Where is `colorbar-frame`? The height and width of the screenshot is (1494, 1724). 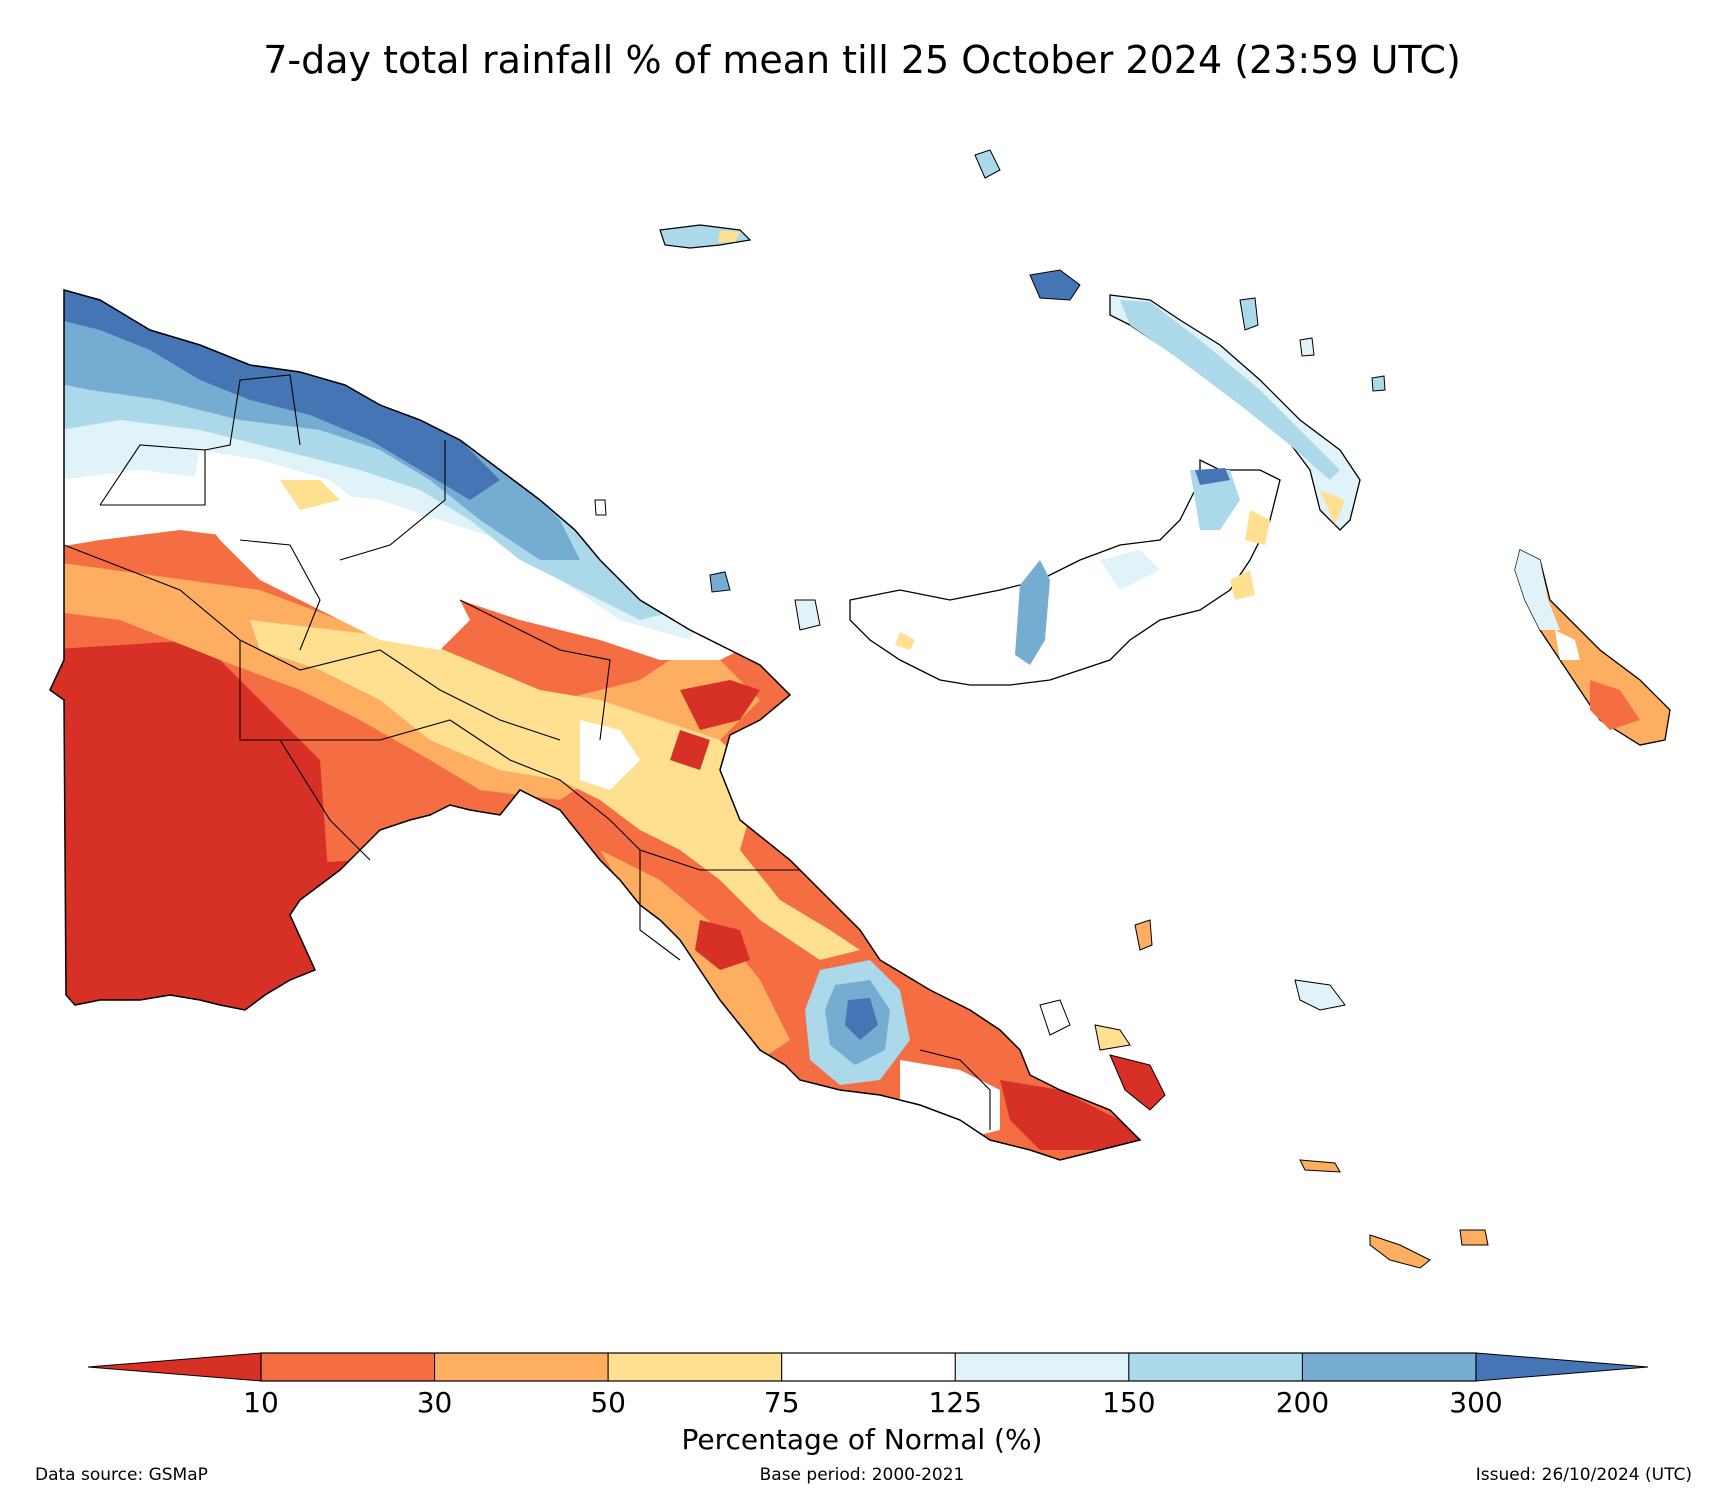 colorbar-frame is located at coordinates (868, 1367).